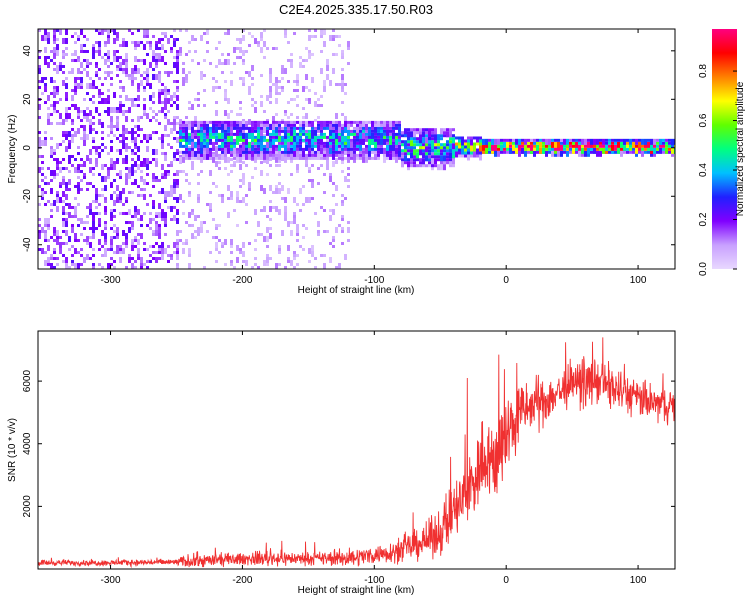  I want to click on spectrogram-x-axis-title: Height of straight line (km), so click(356, 290).